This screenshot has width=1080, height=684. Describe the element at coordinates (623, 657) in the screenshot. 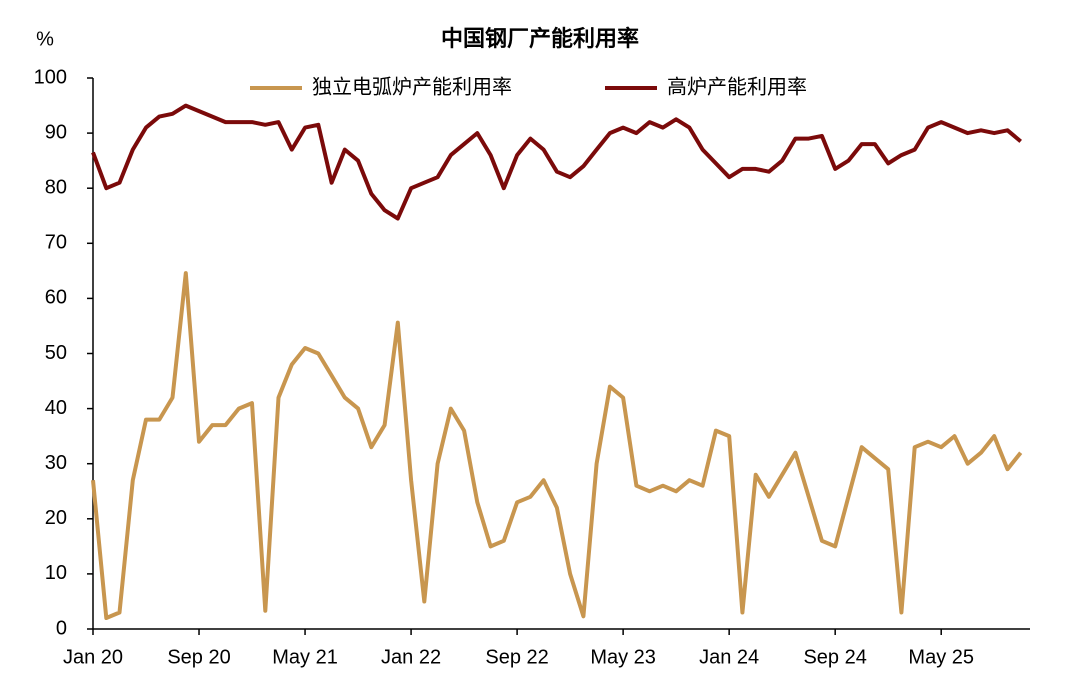

I see `x-tick-label: May 23` at that location.